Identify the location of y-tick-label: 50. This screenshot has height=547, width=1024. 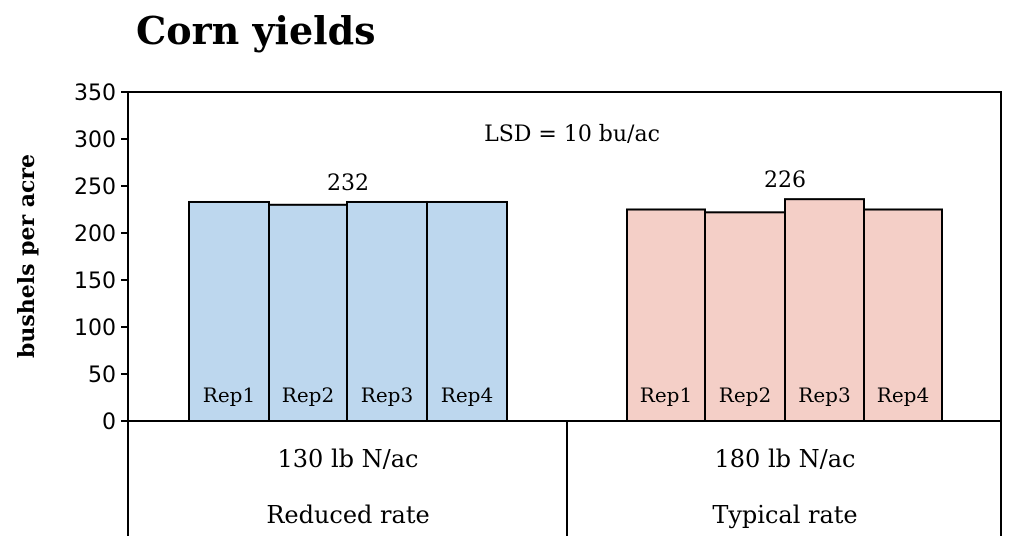
(102, 375).